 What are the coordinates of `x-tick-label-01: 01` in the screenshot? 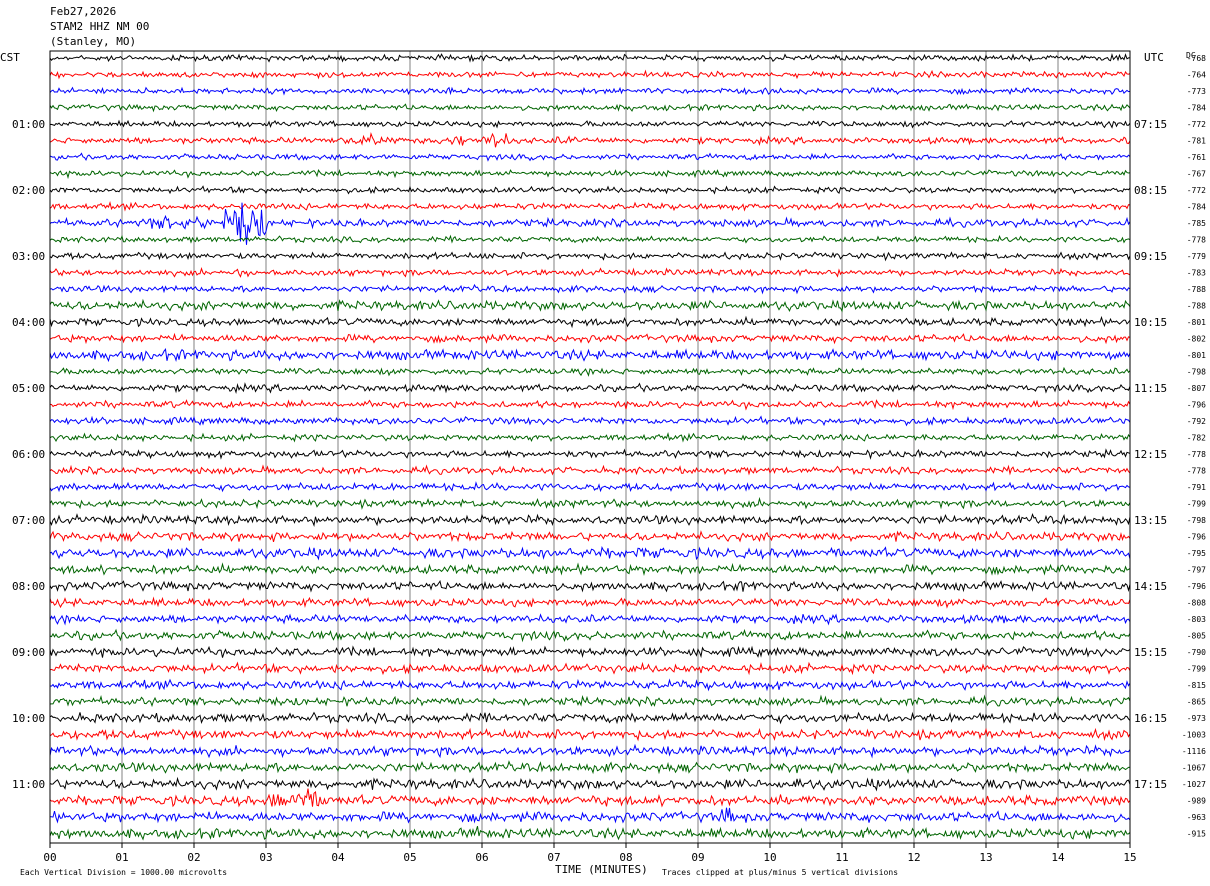 It's located at (121, 857).